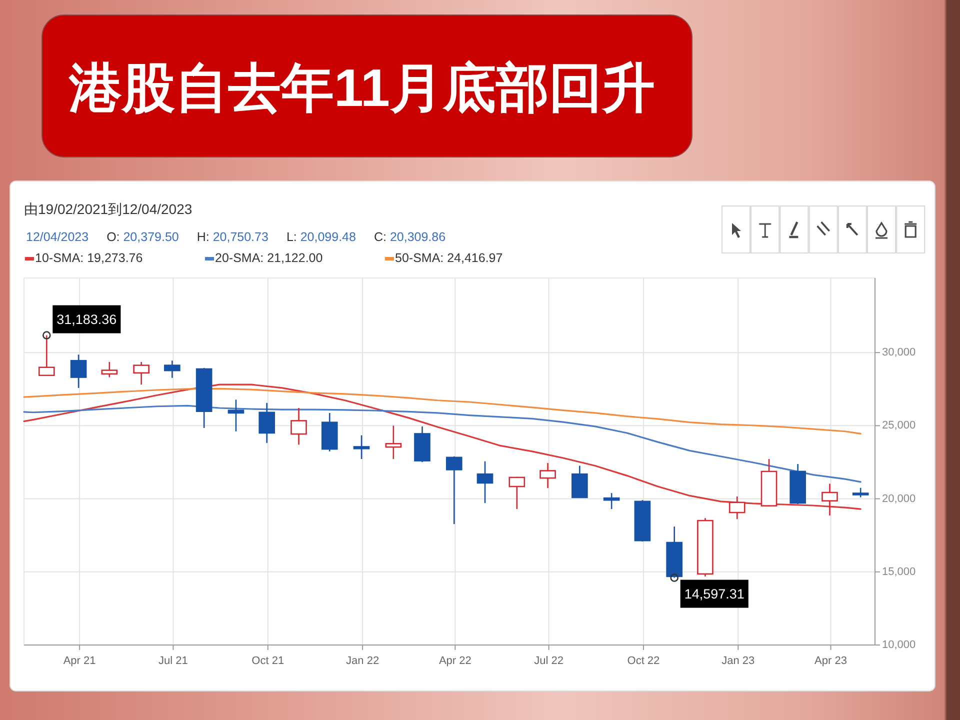 This screenshot has width=960, height=720. I want to click on y-tick-label: 15,000, so click(899, 572).